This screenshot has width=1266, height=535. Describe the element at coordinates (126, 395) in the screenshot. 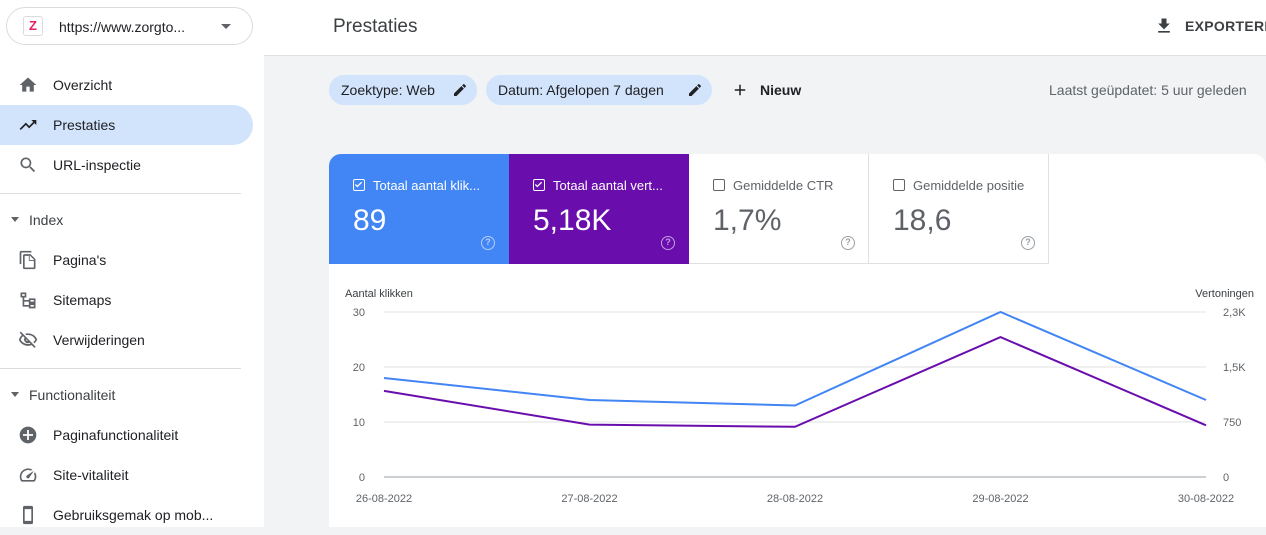

I see `sidebar-section-features: Functionaliteit` at that location.